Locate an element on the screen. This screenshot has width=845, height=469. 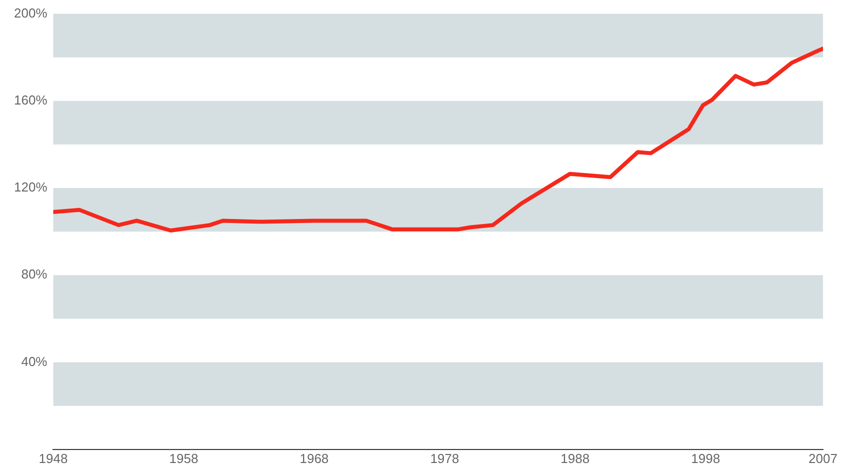
y-tick-label: 200% is located at coordinates (31, 12).